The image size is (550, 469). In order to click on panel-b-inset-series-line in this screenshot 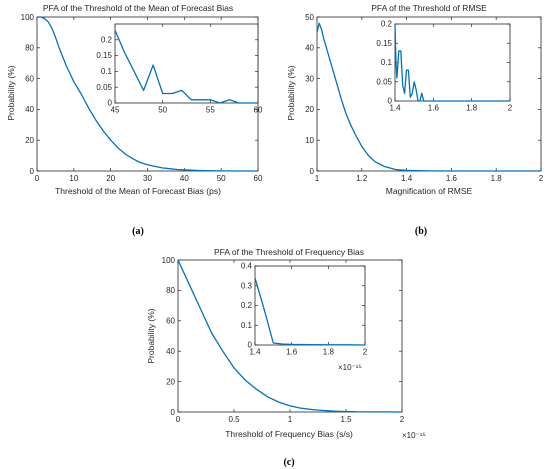, I will do `click(452, 62)`.